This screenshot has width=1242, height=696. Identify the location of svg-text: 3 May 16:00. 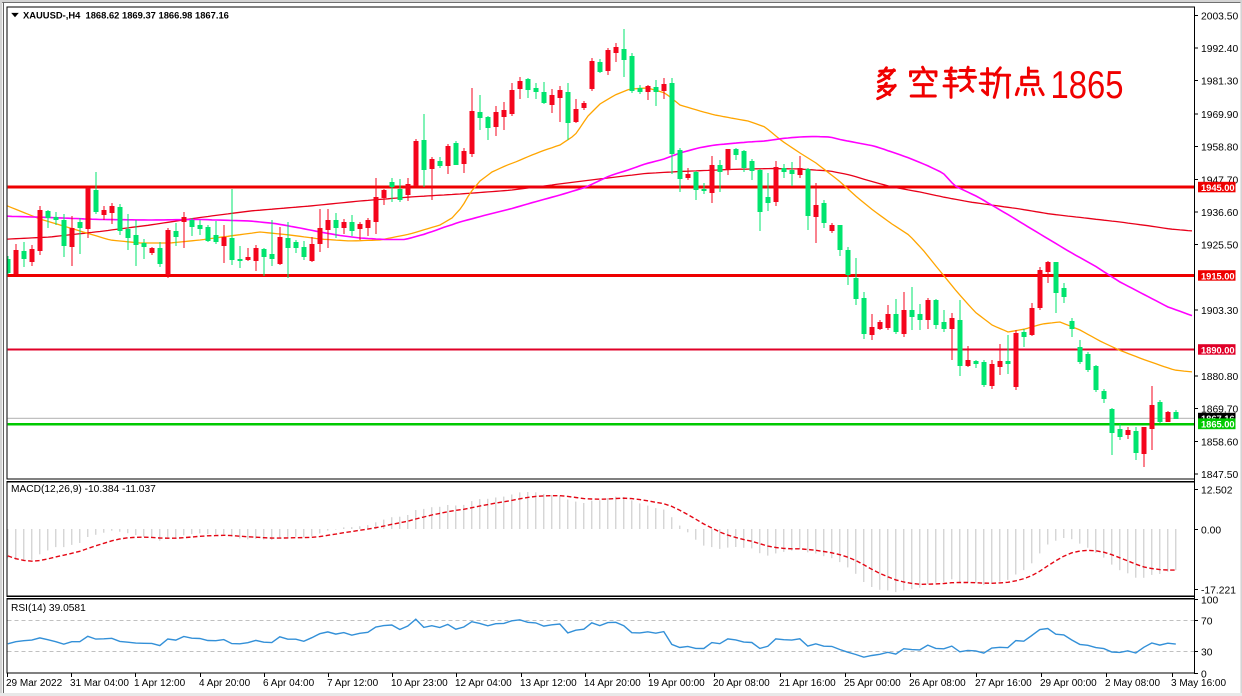
(1198, 683).